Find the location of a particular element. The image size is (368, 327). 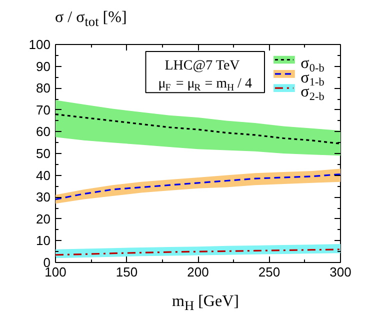

y-tick-label: 70 is located at coordinates (43, 110).